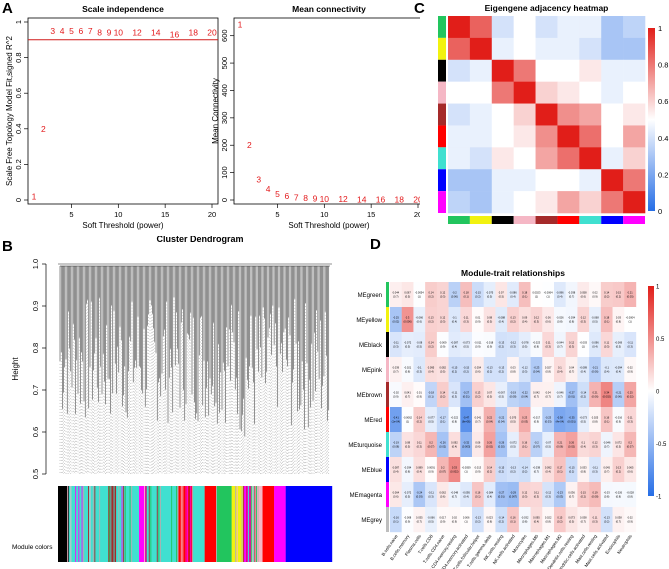  What do you see at coordinates (18, 22) in the screenshot?
I see `scale-ytick-label: 1` at bounding box center [18, 22].